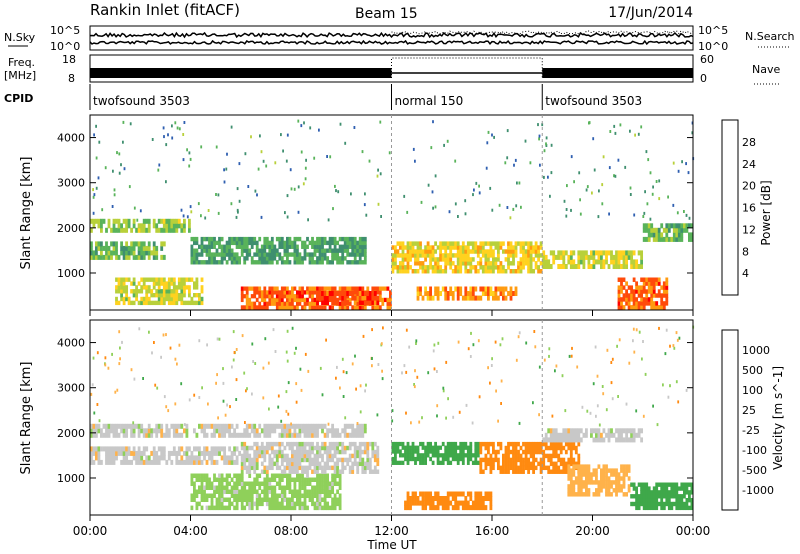 The height and width of the screenshot is (554, 800). What do you see at coordinates (749, 229) in the screenshot?
I see `colorbar-tick-label: 12` at bounding box center [749, 229].